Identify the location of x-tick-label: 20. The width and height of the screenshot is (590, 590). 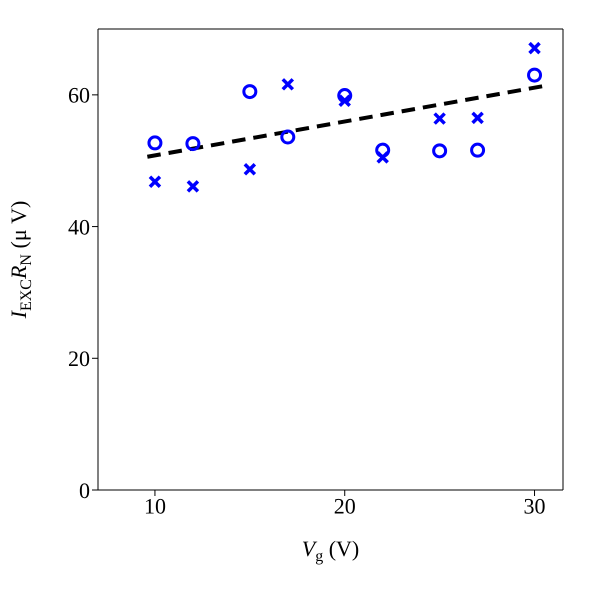
(345, 506).